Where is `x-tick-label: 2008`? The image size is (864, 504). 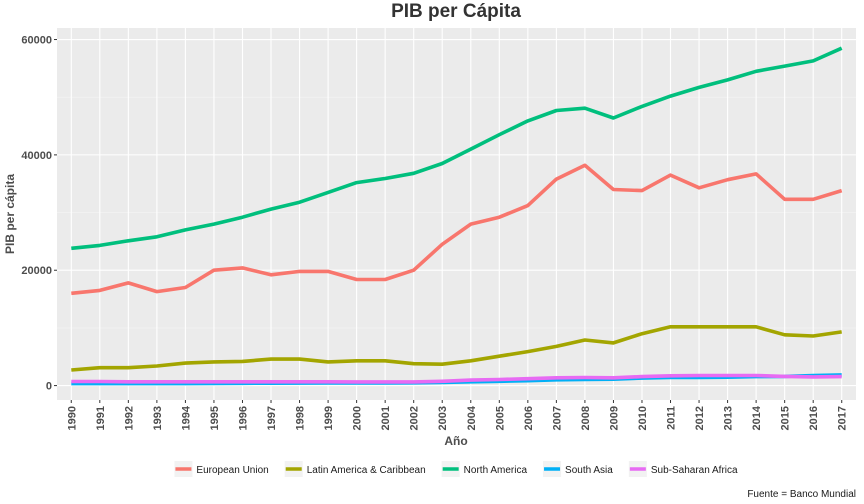
x-tick-label: 2008 is located at coordinates (586, 418).